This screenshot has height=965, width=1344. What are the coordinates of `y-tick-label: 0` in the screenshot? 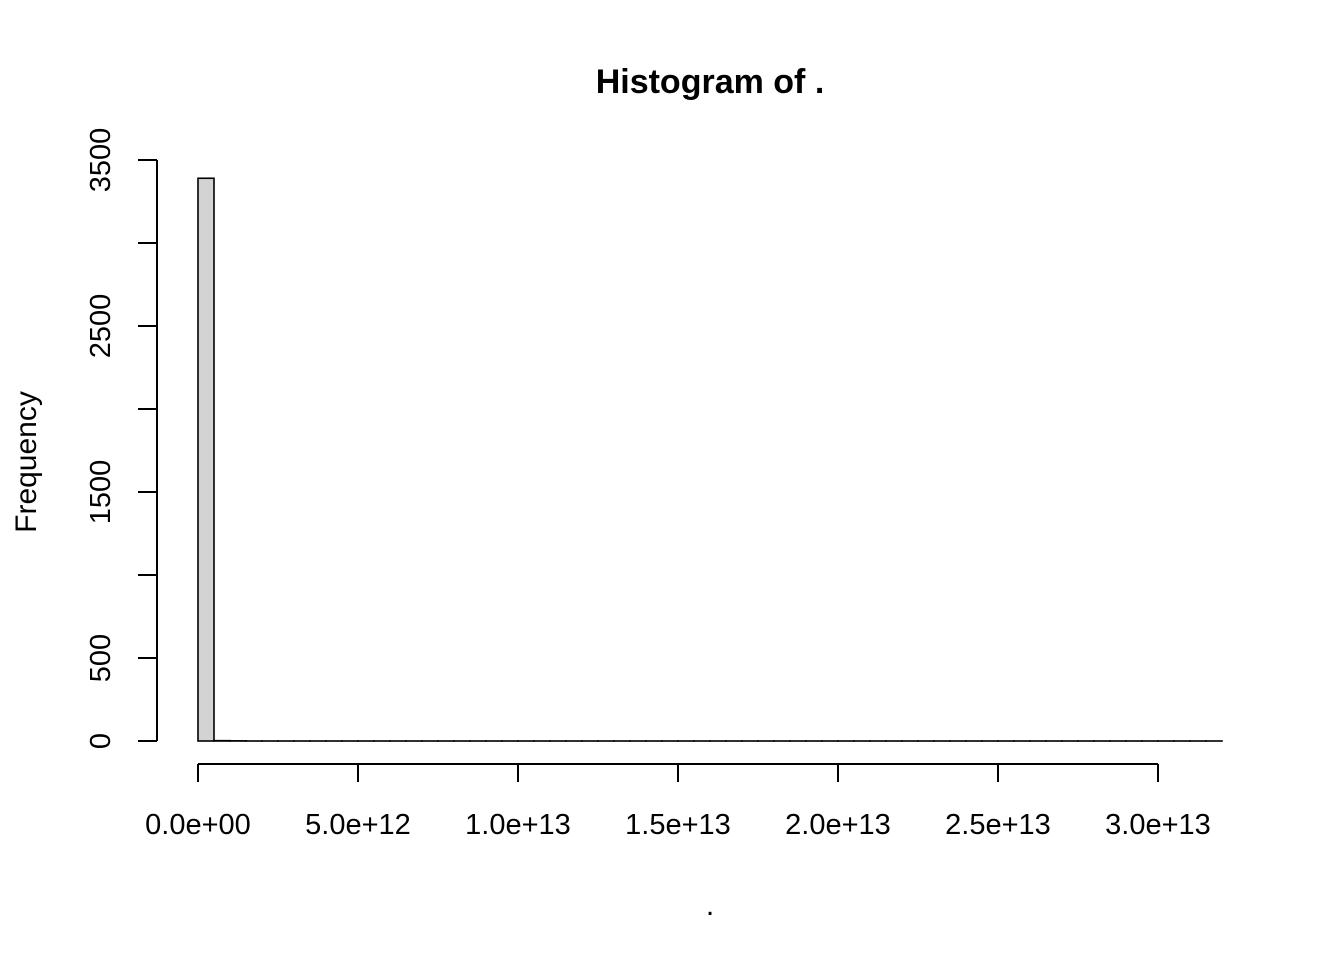 It's located at (101, 741).